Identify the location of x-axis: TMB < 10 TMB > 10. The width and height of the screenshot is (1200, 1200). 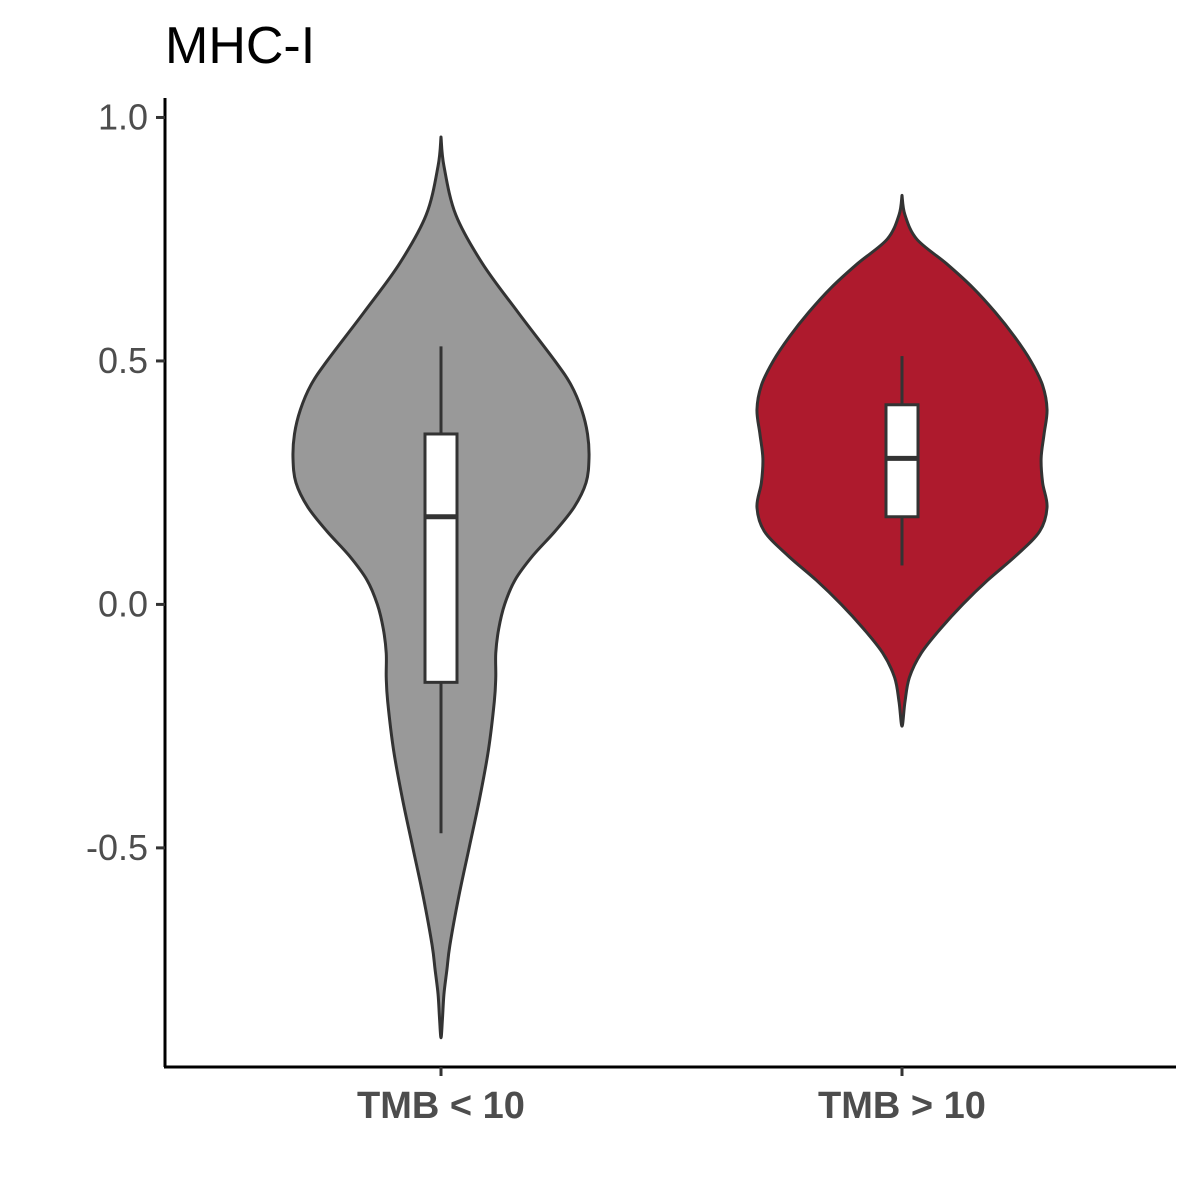
(671, 1097).